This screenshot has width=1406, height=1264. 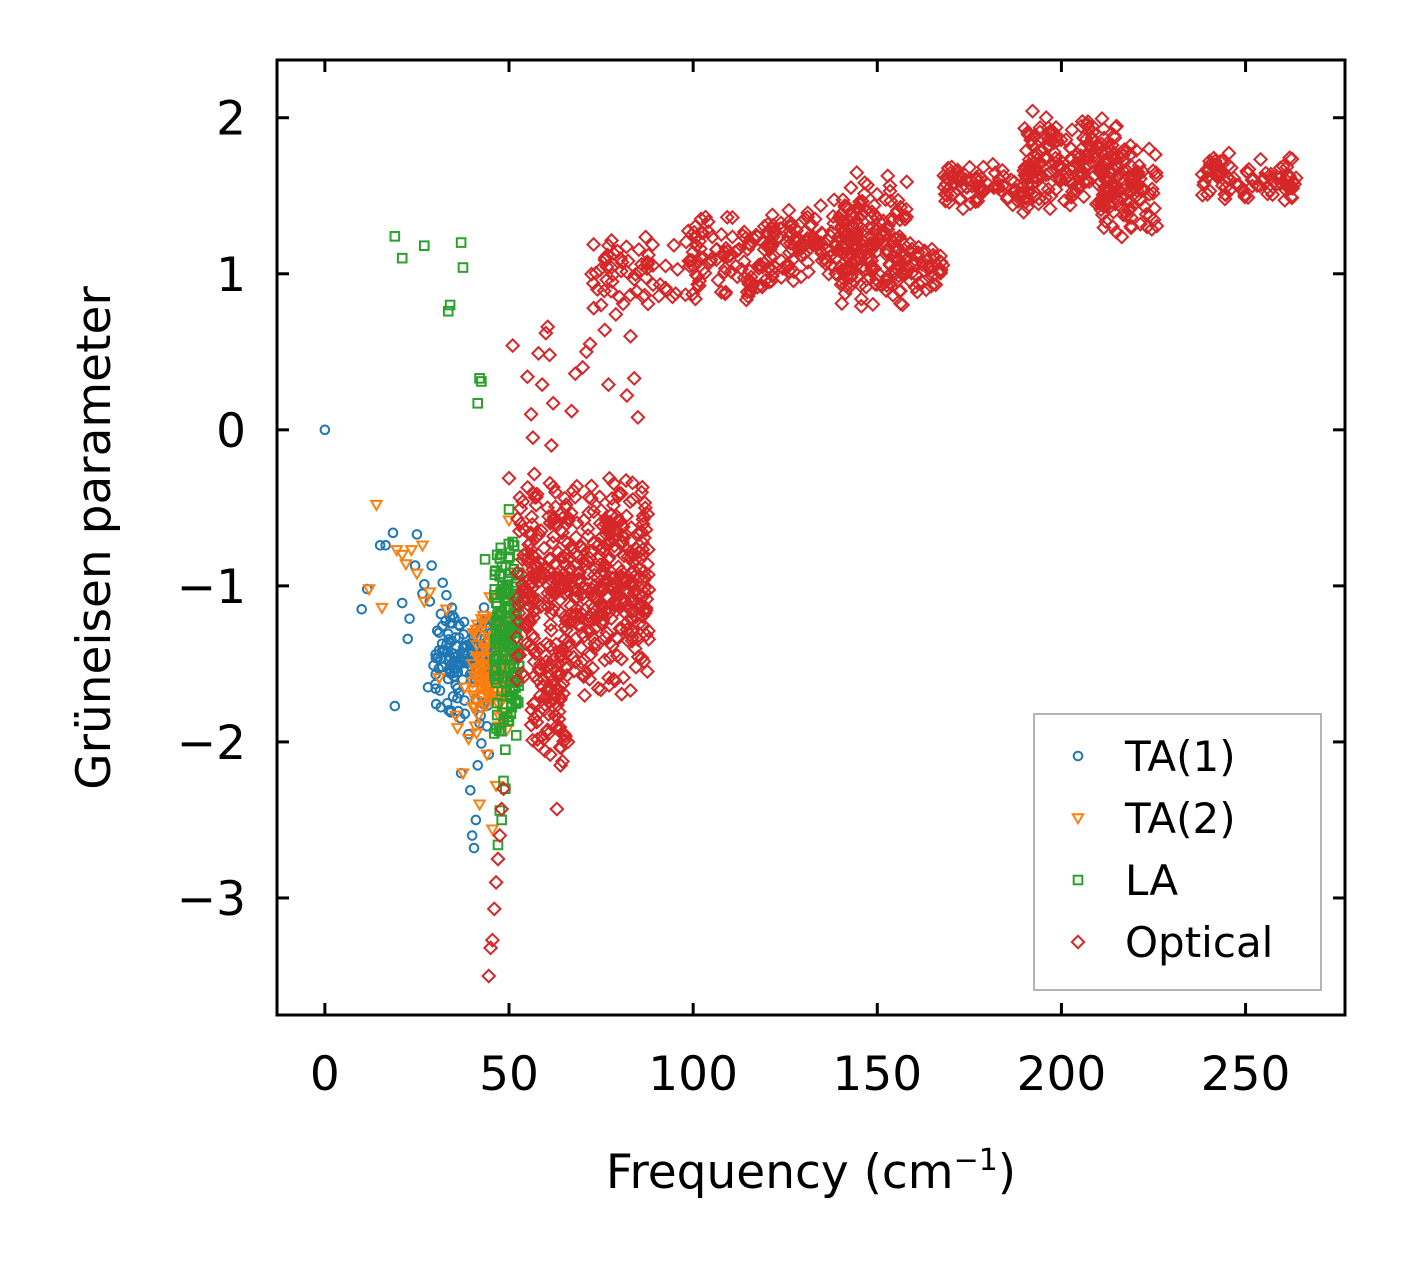 I want to click on x-tick-label: 50, so click(x=509, y=1074).